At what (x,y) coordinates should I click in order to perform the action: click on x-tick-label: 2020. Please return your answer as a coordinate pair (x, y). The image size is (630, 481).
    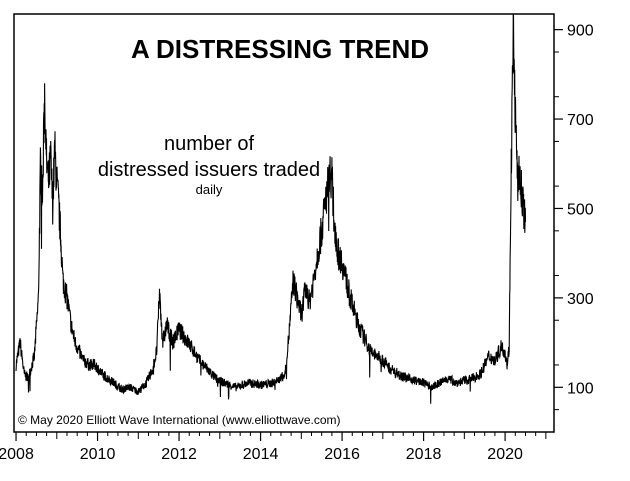
    Looking at the image, I should click on (505, 454).